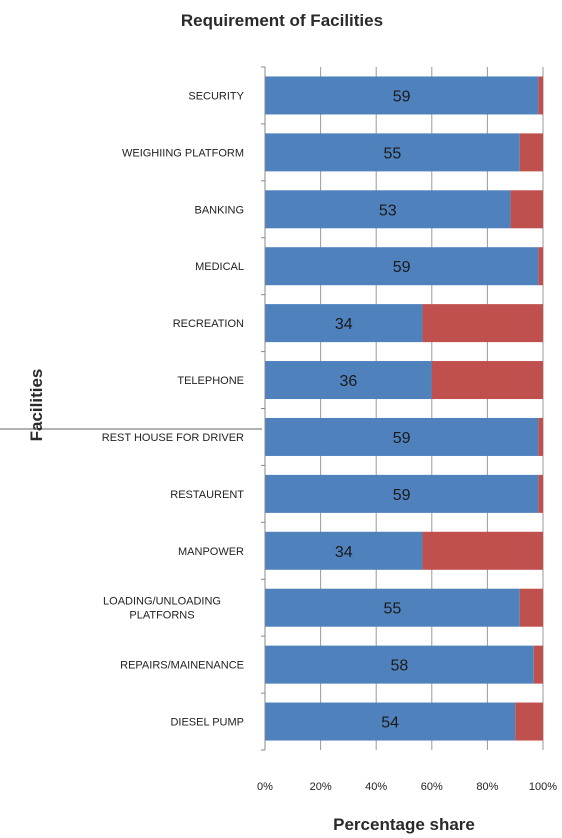 This screenshot has height=838, width=562. Describe the element at coordinates (210, 381) in the screenshot. I see `category-label: TELEPHONE` at that location.